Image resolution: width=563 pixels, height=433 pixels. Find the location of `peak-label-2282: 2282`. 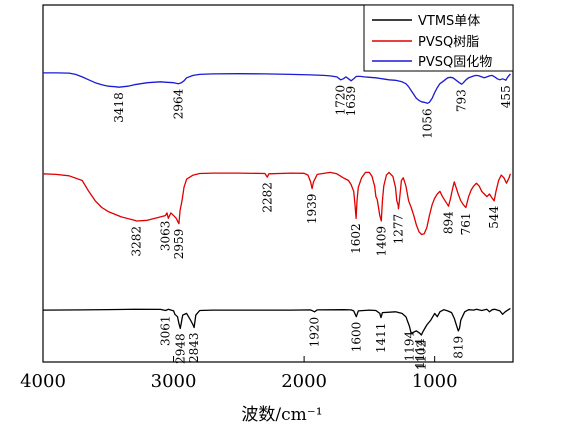

peak-label-2282: 2282 is located at coordinates (267, 197).